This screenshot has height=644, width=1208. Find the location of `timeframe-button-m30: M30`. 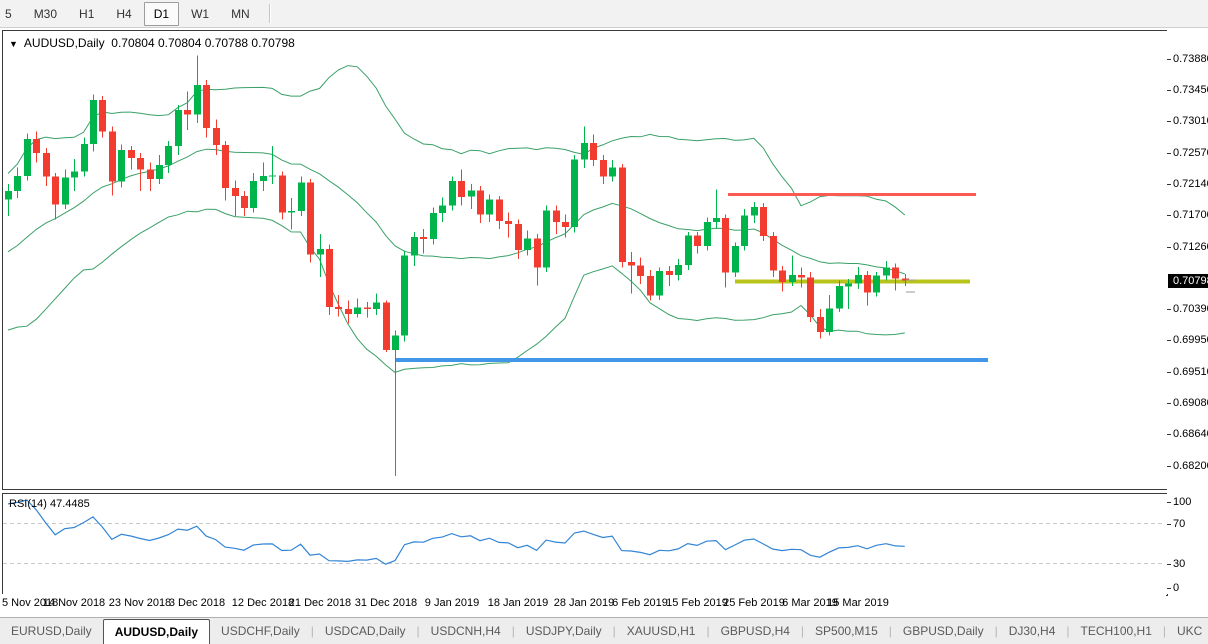

timeframe-button-m30: M30 is located at coordinates (45, 13).